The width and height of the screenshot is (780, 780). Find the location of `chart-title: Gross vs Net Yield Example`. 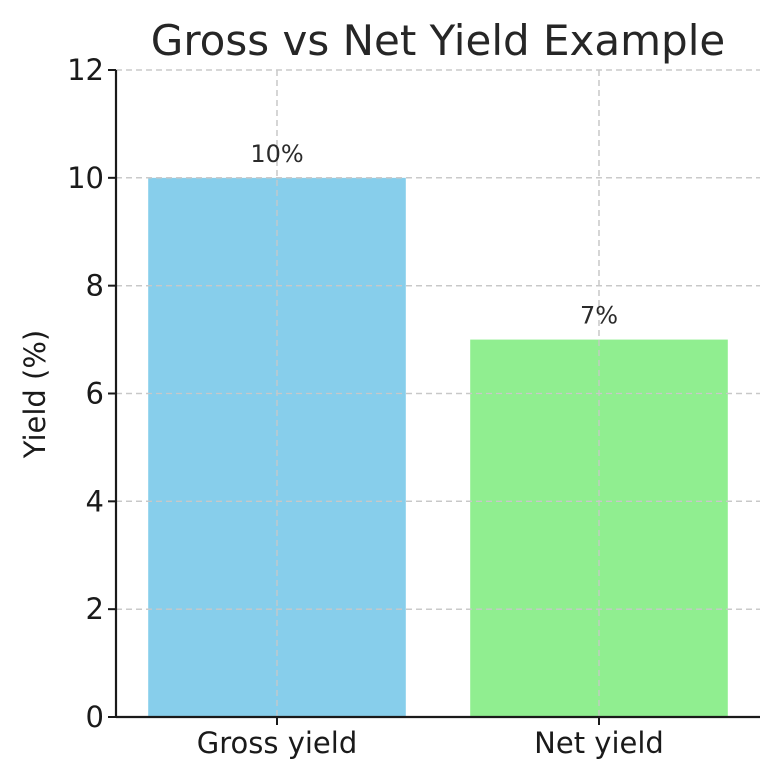

chart-title: Gross vs Net Yield Example is located at coordinates (438, 40).